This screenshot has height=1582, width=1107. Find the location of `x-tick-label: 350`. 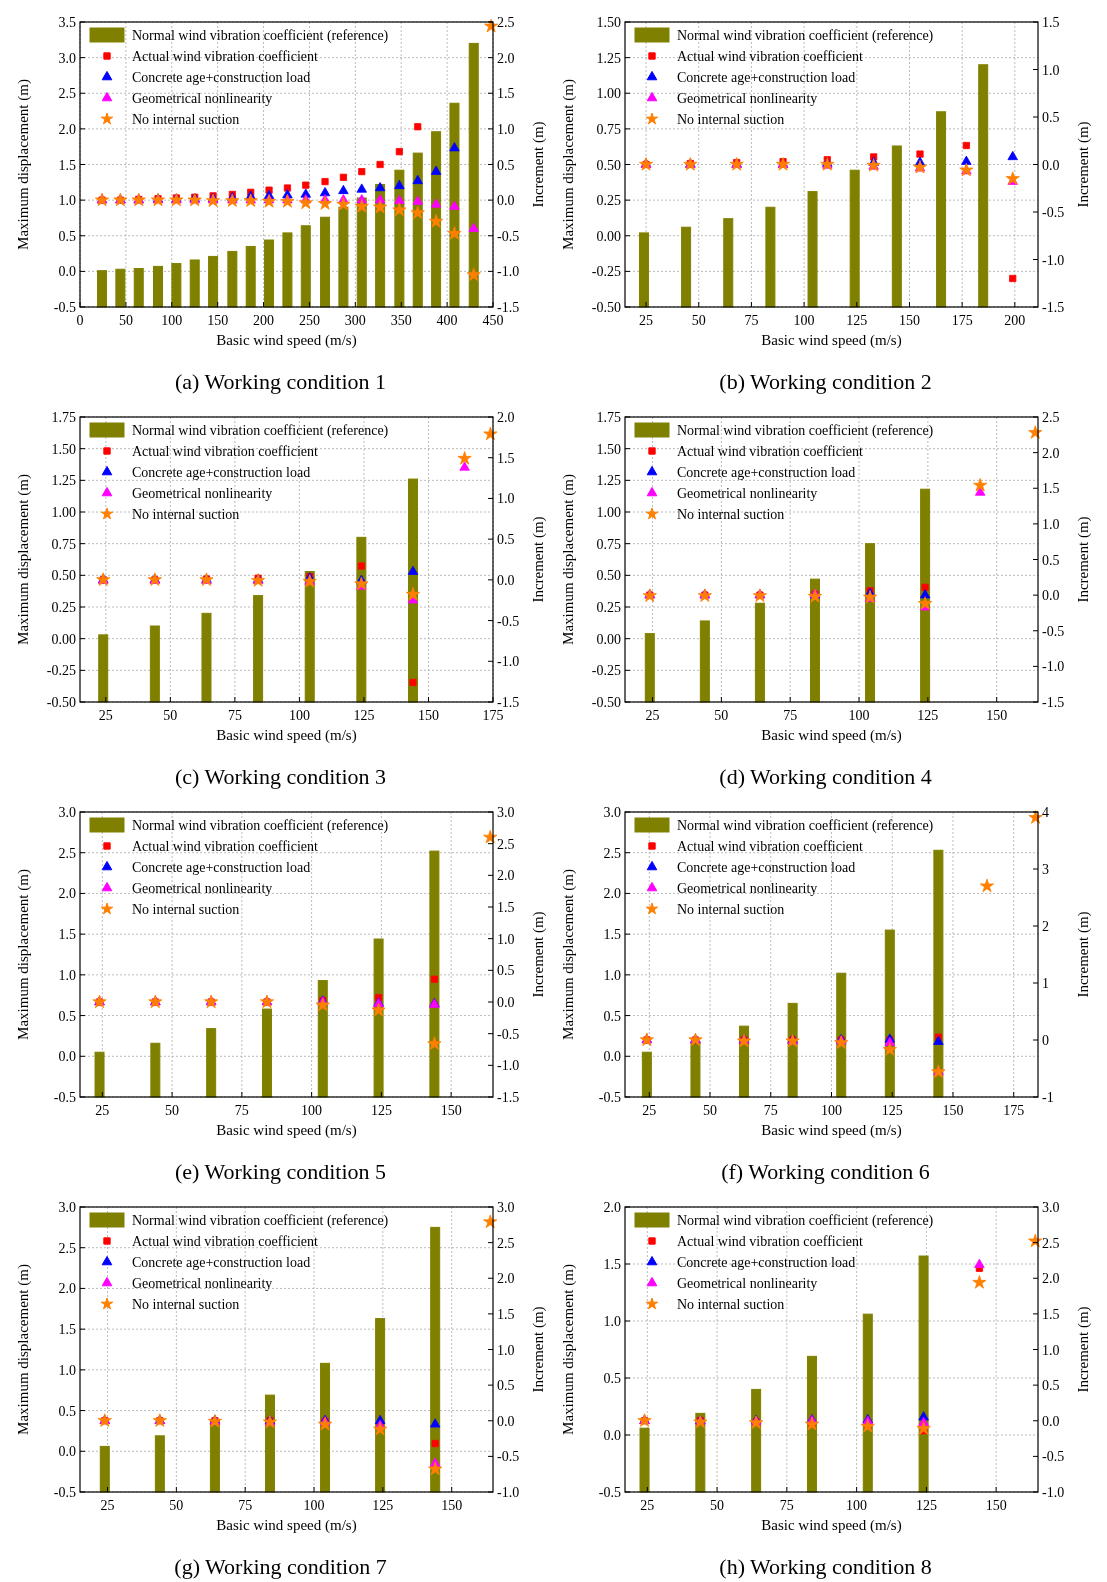

x-tick-label: 350 is located at coordinates (401, 320).